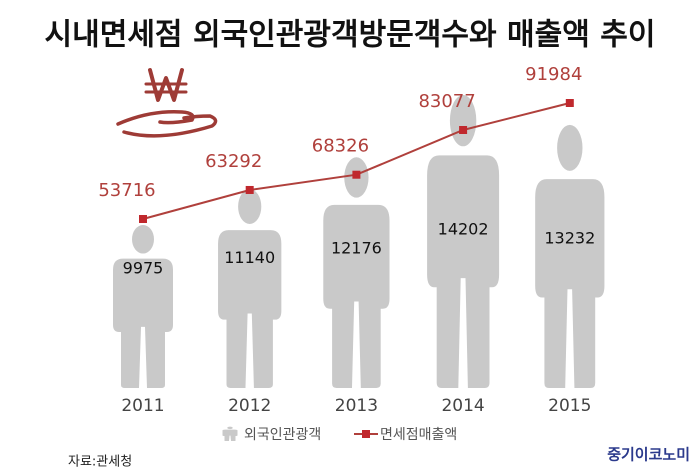 The height and width of the screenshot is (473, 700). What do you see at coordinates (126, 190) in the screenshot?
I see `data-label: 53716` at bounding box center [126, 190].